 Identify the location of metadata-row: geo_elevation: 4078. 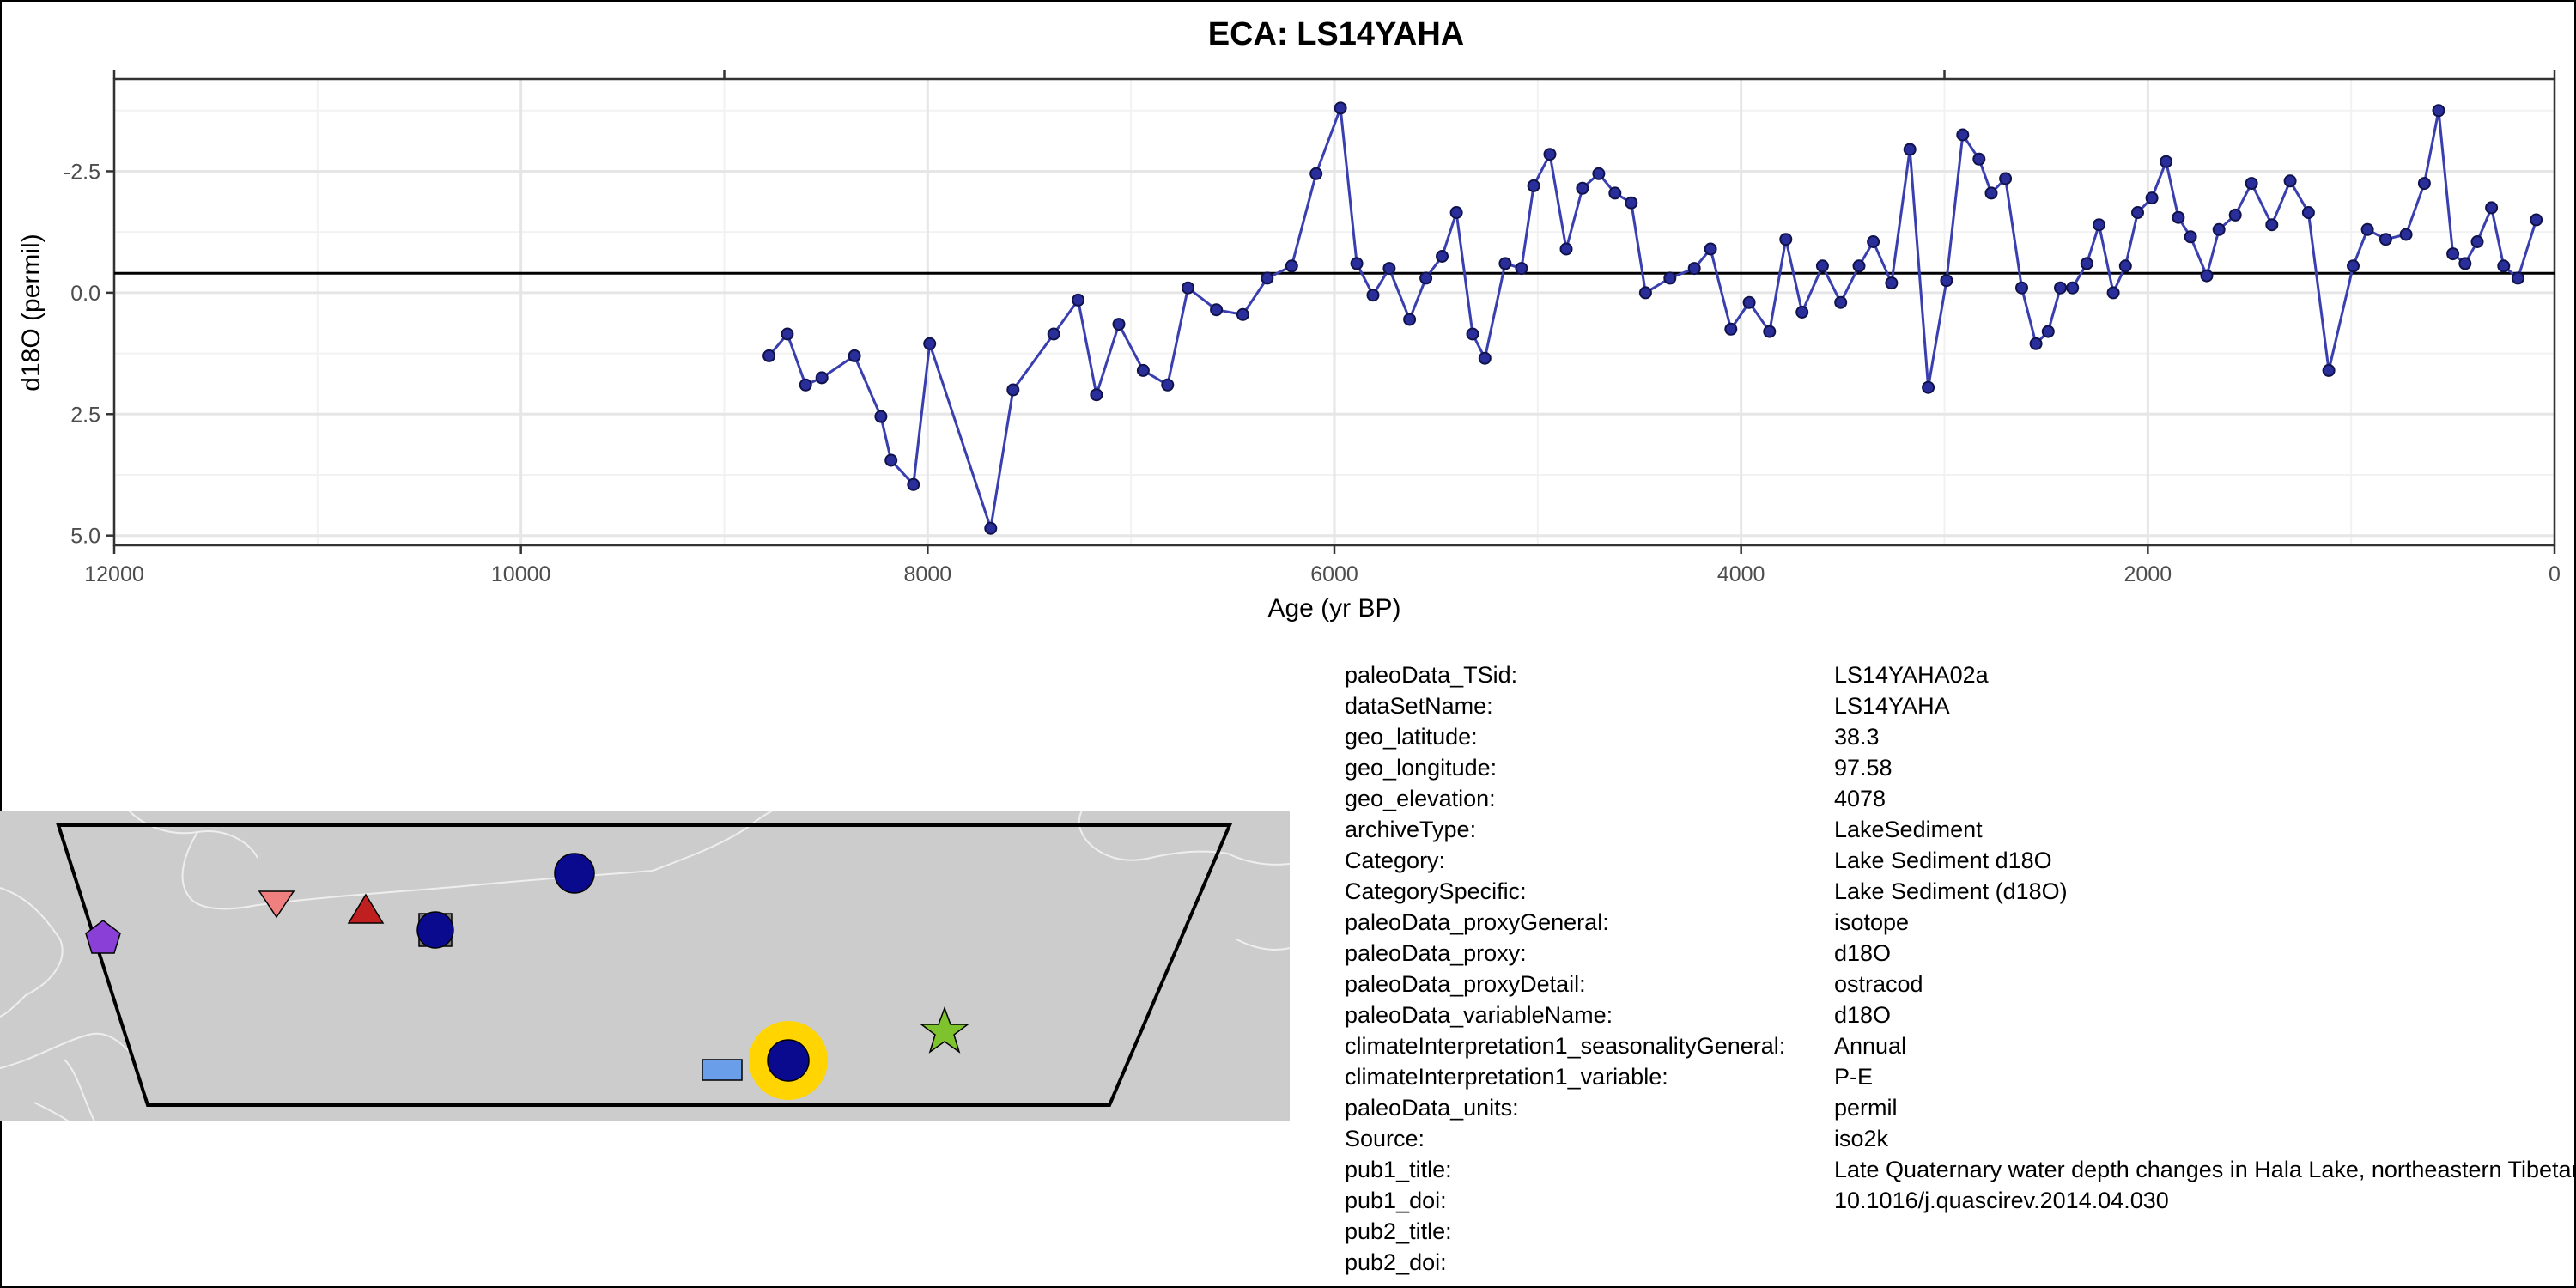
(1960, 799).